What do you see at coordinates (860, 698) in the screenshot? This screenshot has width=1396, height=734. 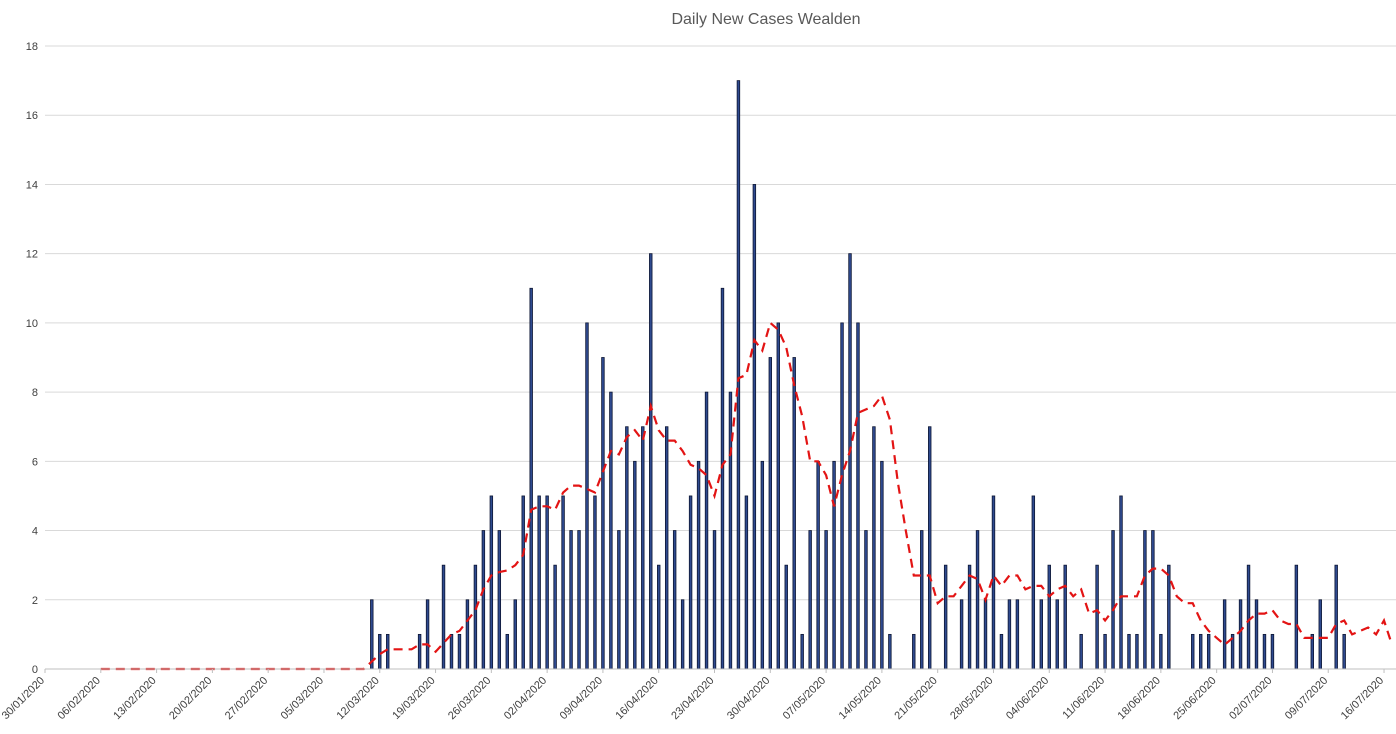 I see `x-tick-label: 14/05/2020` at bounding box center [860, 698].